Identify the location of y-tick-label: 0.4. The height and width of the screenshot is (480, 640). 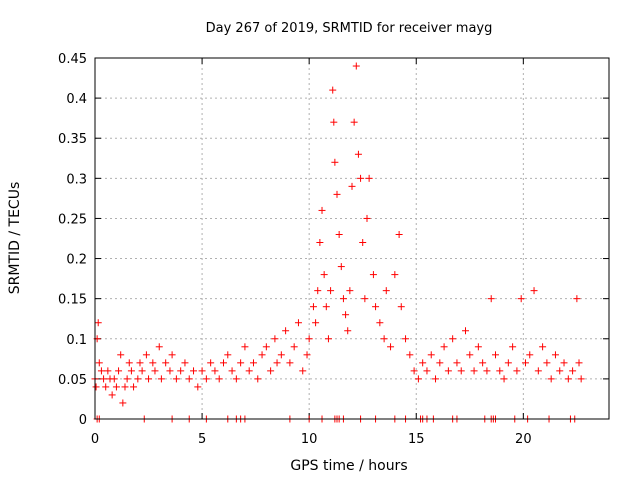
(76, 99).